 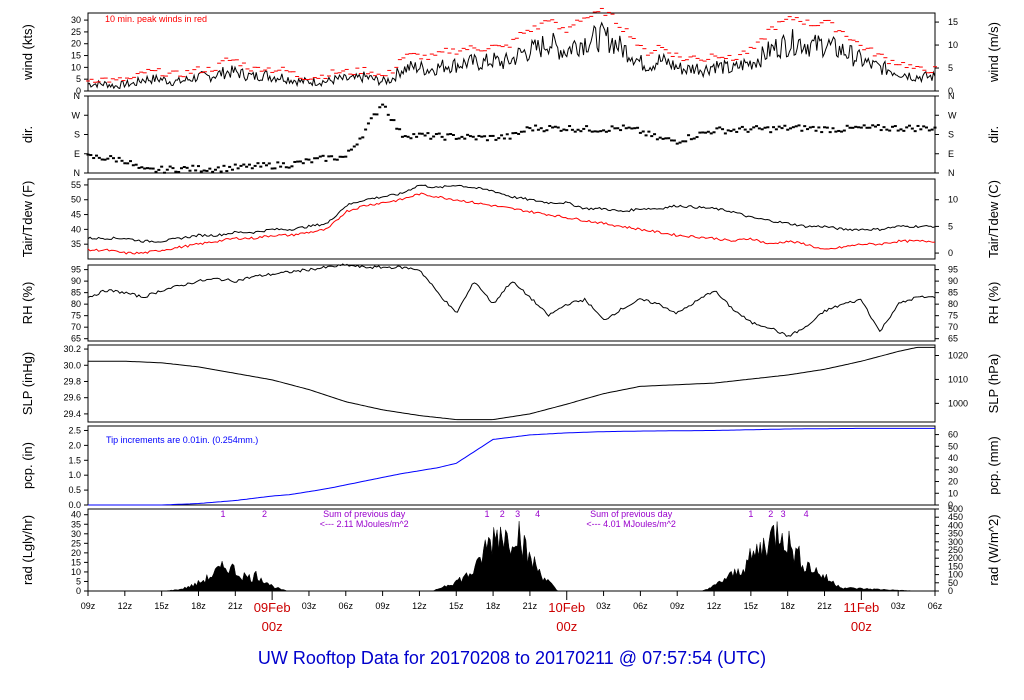 What do you see at coordinates (953, 270) in the screenshot?
I see `y-tick-label-right: 95` at bounding box center [953, 270].